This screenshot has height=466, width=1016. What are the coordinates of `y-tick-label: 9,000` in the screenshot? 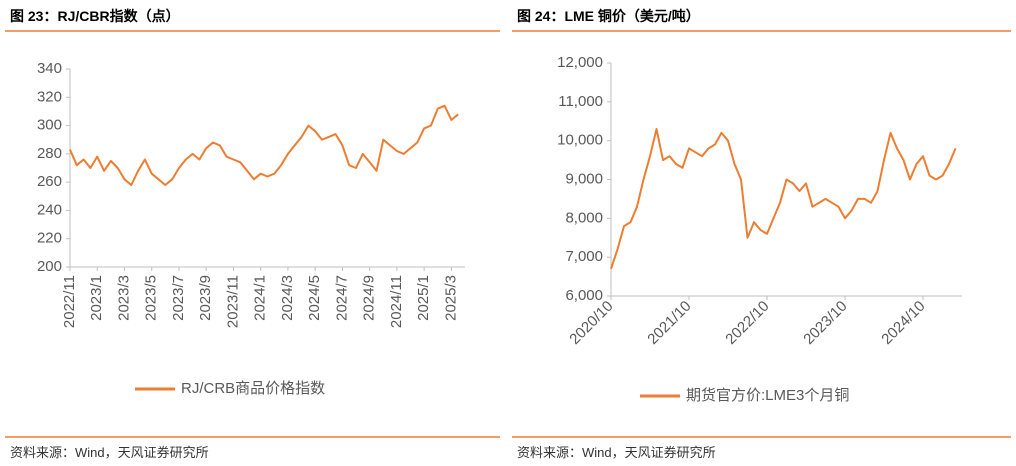 It's located at (584, 178).